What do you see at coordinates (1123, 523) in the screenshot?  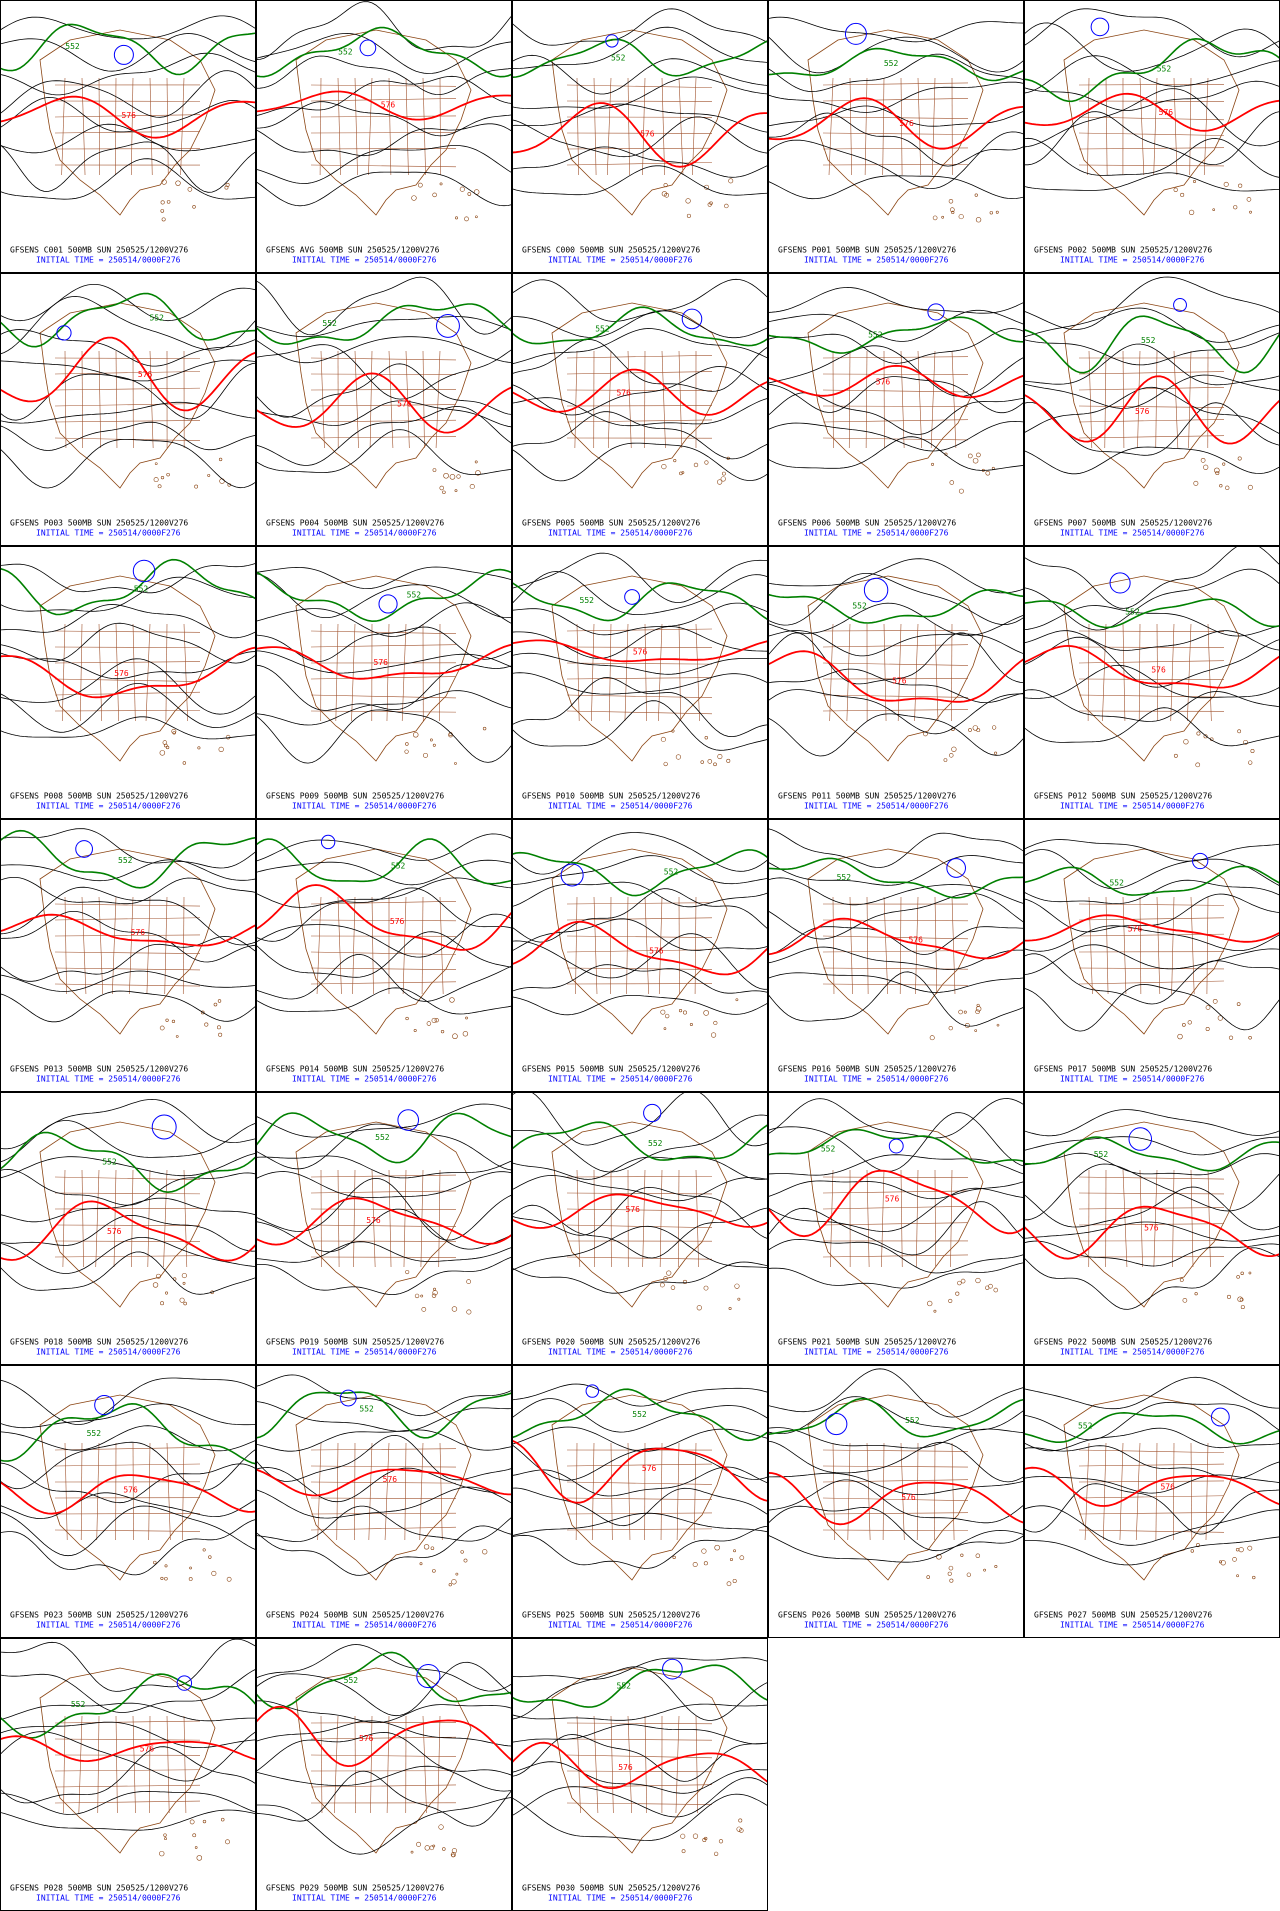 I see `panel-title: GFSENS P007 500MB SUN 250525/1200V276` at bounding box center [1123, 523].